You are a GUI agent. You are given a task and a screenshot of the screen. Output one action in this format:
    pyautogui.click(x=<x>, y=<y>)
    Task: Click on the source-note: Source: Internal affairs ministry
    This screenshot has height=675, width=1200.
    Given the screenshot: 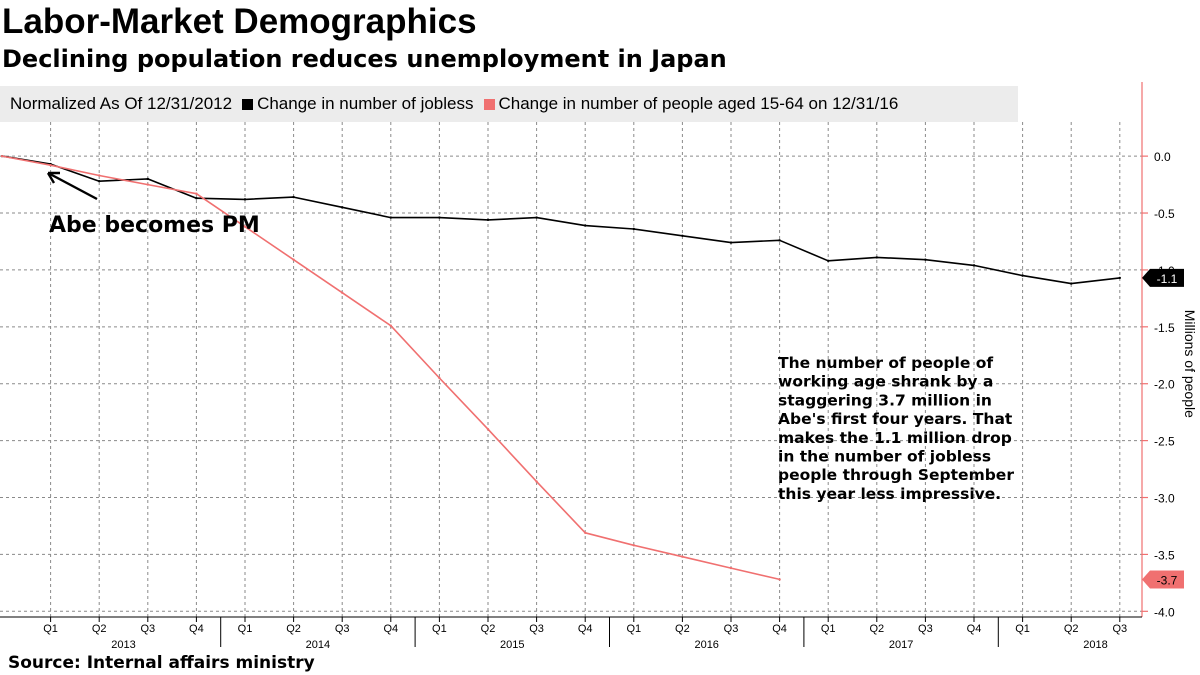 What is the action you would take?
    pyautogui.click(x=161, y=663)
    